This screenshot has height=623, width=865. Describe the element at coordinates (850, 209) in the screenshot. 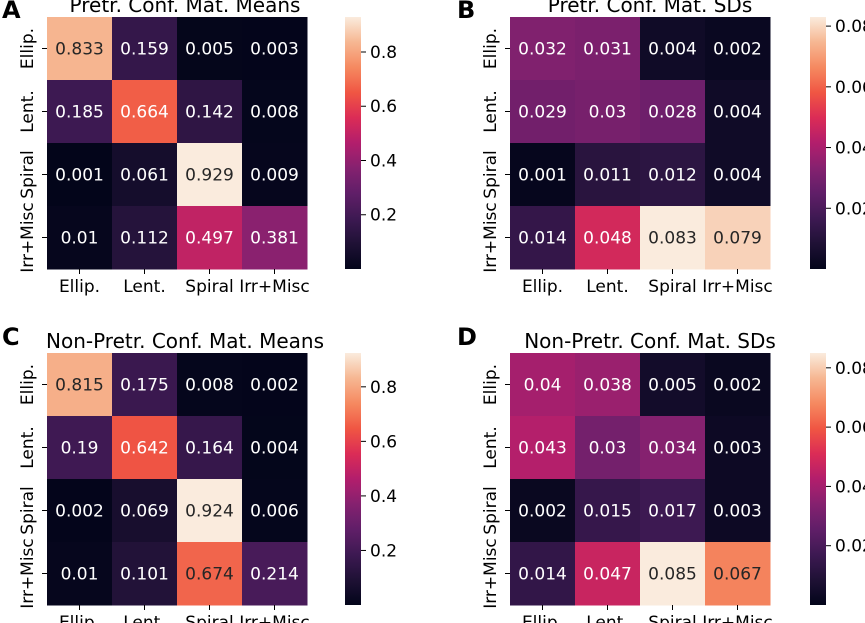

I see `colorbar-tick-label: 0.02` at that location.